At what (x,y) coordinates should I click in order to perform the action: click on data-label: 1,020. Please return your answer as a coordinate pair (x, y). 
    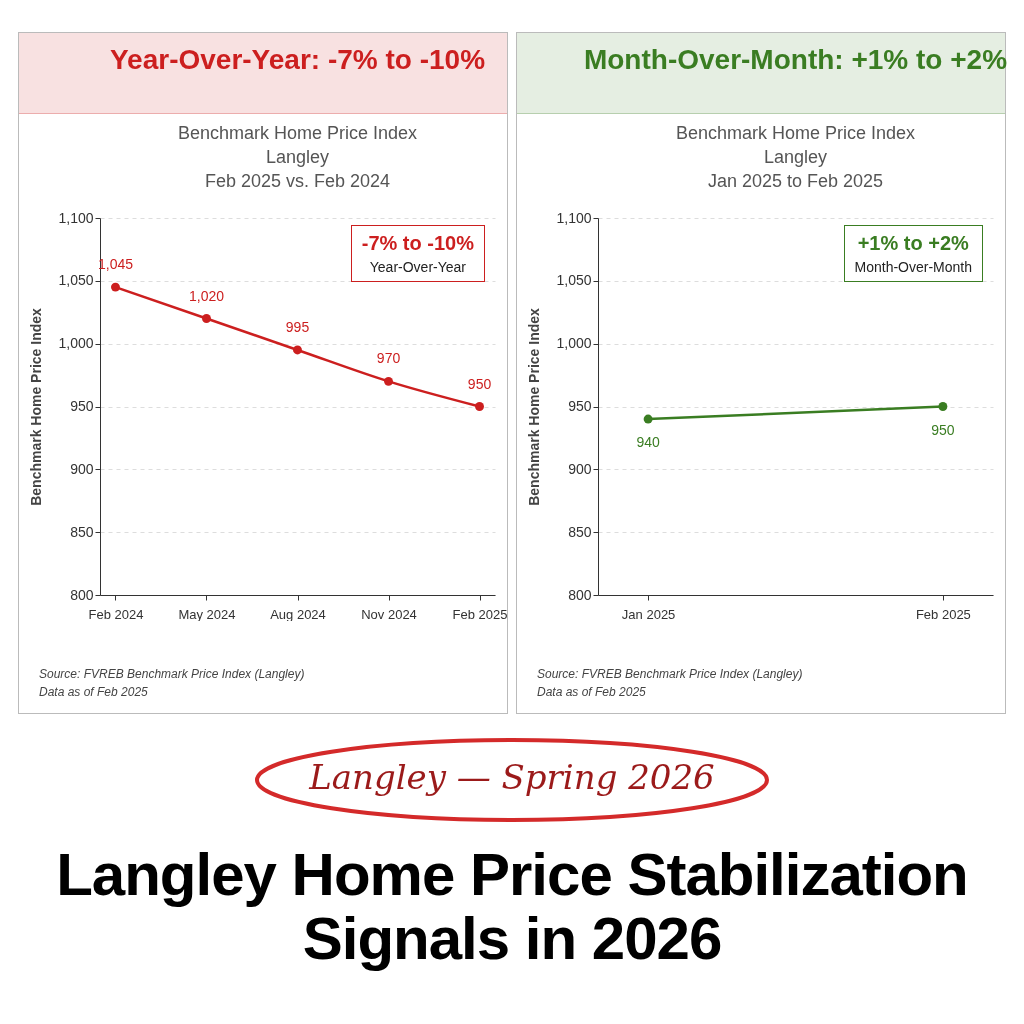
    Looking at the image, I should click on (206, 295).